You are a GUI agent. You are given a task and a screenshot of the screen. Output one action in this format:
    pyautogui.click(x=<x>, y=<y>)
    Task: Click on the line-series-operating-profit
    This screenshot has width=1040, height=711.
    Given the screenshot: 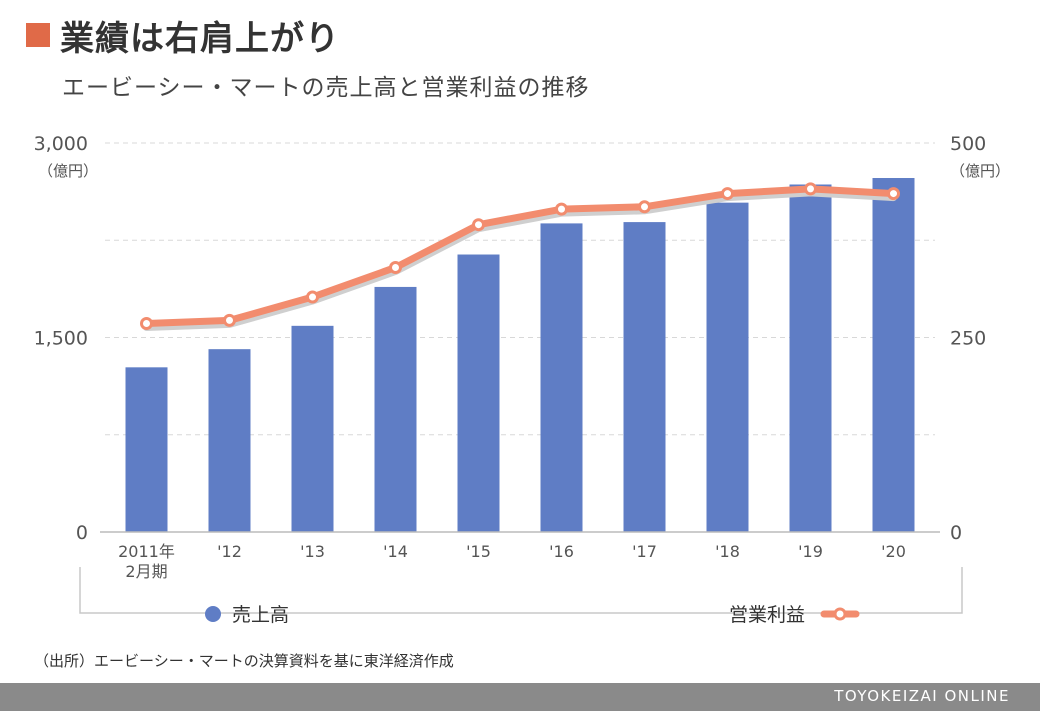 What is the action you would take?
    pyautogui.click(x=520, y=256)
    